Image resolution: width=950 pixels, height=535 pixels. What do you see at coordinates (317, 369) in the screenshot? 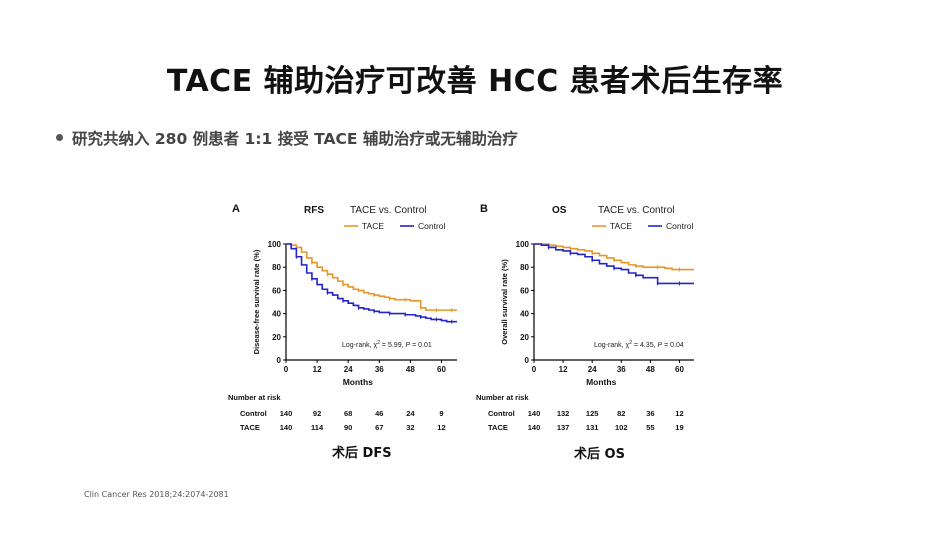
I see `panel-a-xtick-label: 12` at bounding box center [317, 369].